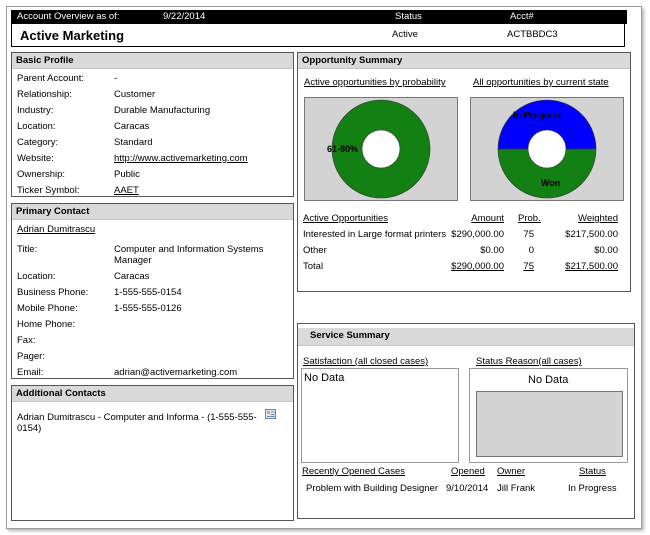  What do you see at coordinates (35, 158) in the screenshot?
I see `profile-row-label: Website:` at bounding box center [35, 158].